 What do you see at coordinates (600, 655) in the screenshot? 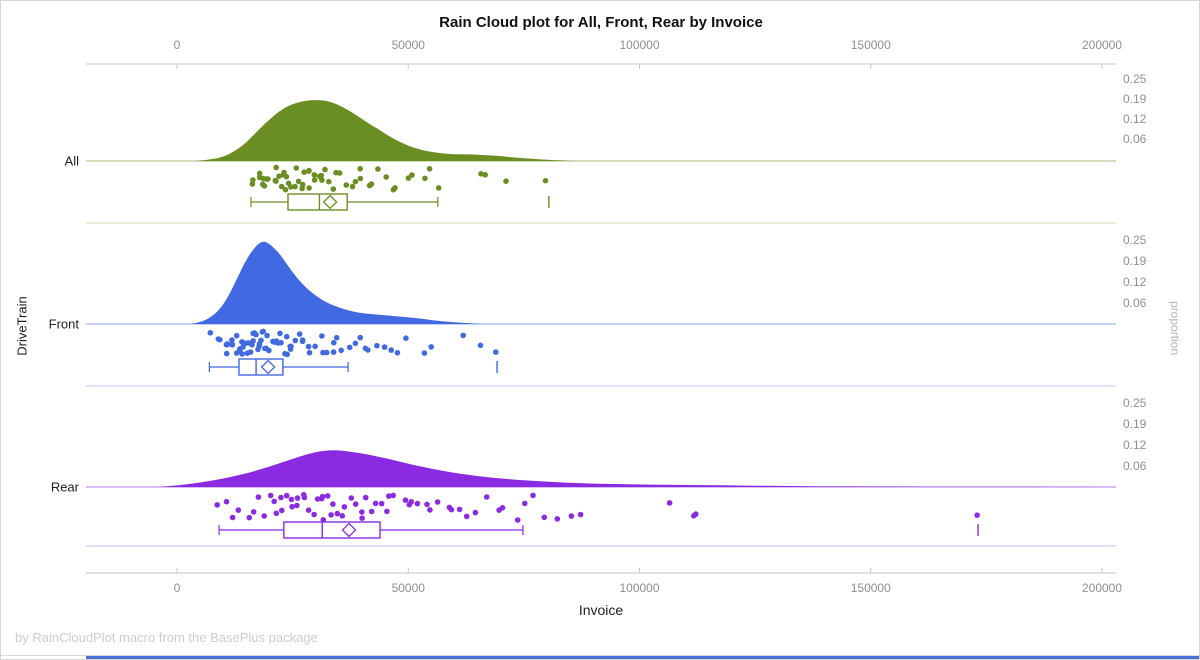
I see `bottom-divider` at bounding box center [600, 655].